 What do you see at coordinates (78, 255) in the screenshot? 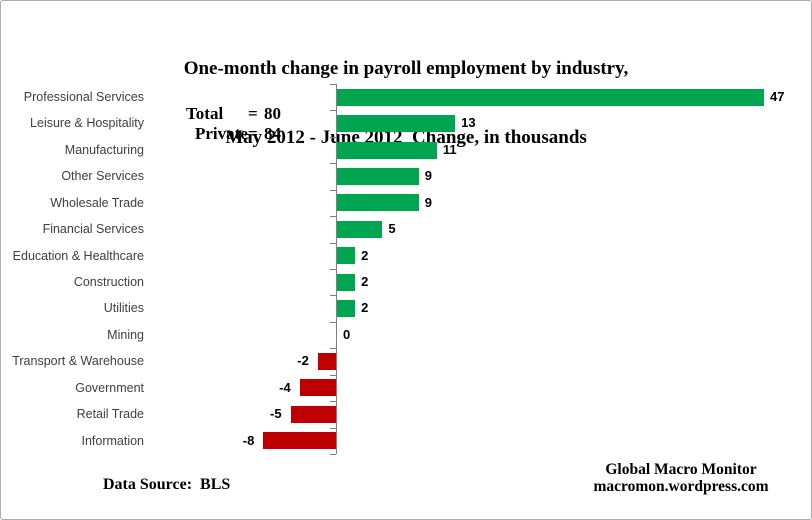
I see `category-label: Education & Healthcare` at bounding box center [78, 255].